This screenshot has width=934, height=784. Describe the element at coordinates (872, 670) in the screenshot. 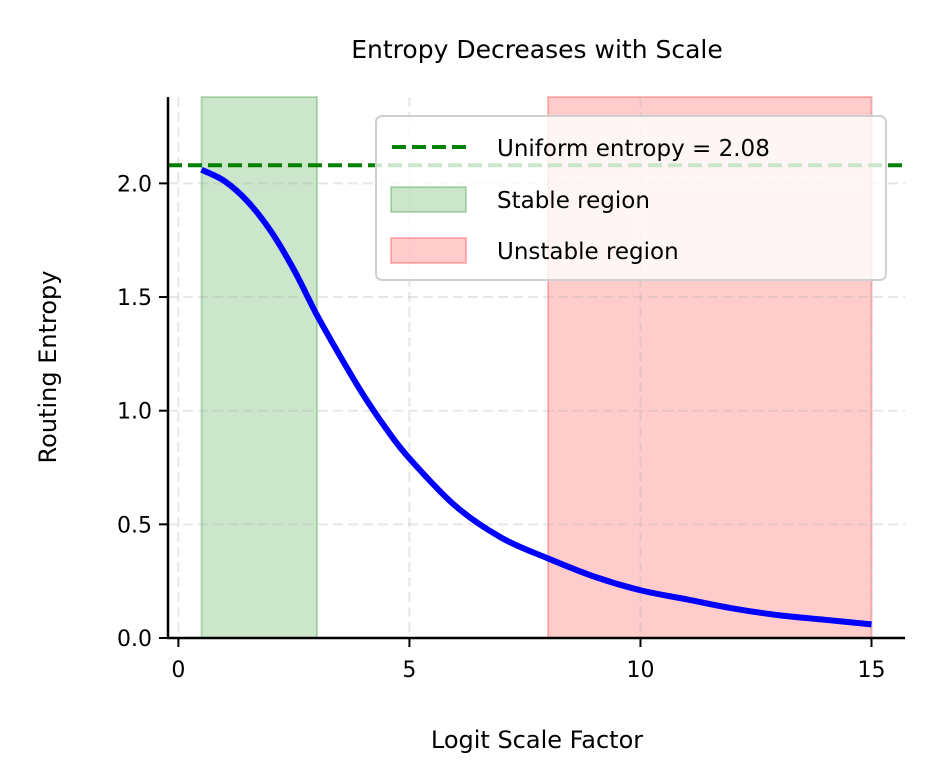

I see `x-tick-label: 15` at that location.